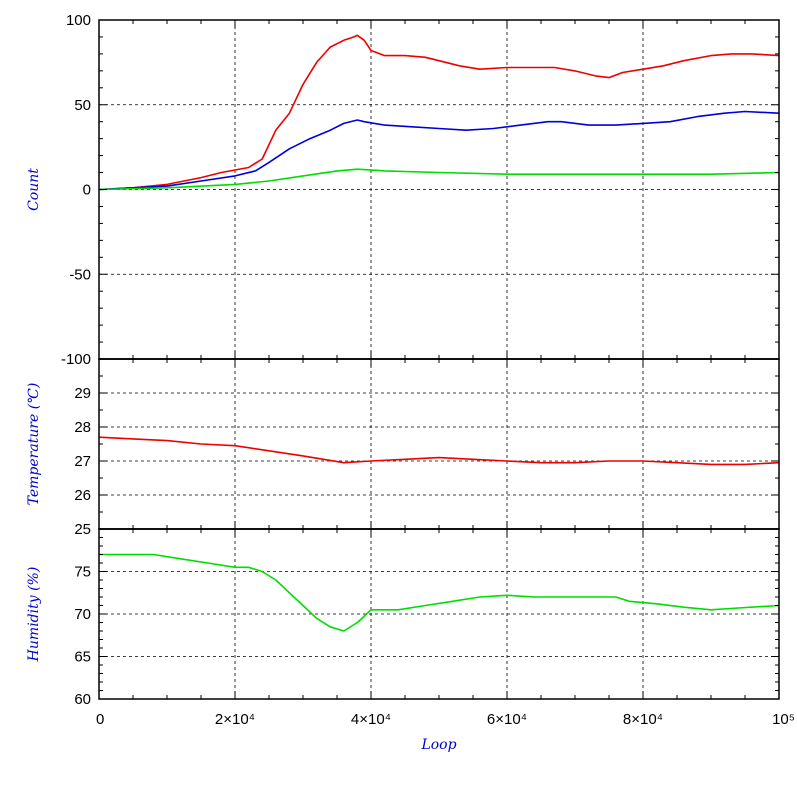  Describe the element at coordinates (82, 572) in the screenshot. I see `y-tick-label: 75` at that location.